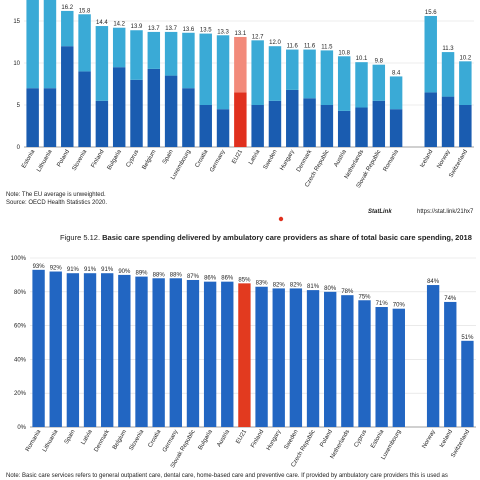 The width and height of the screenshot is (480, 480). What do you see at coordinates (39, 267) in the screenshot?
I see `value-label: 93%` at bounding box center [39, 267].